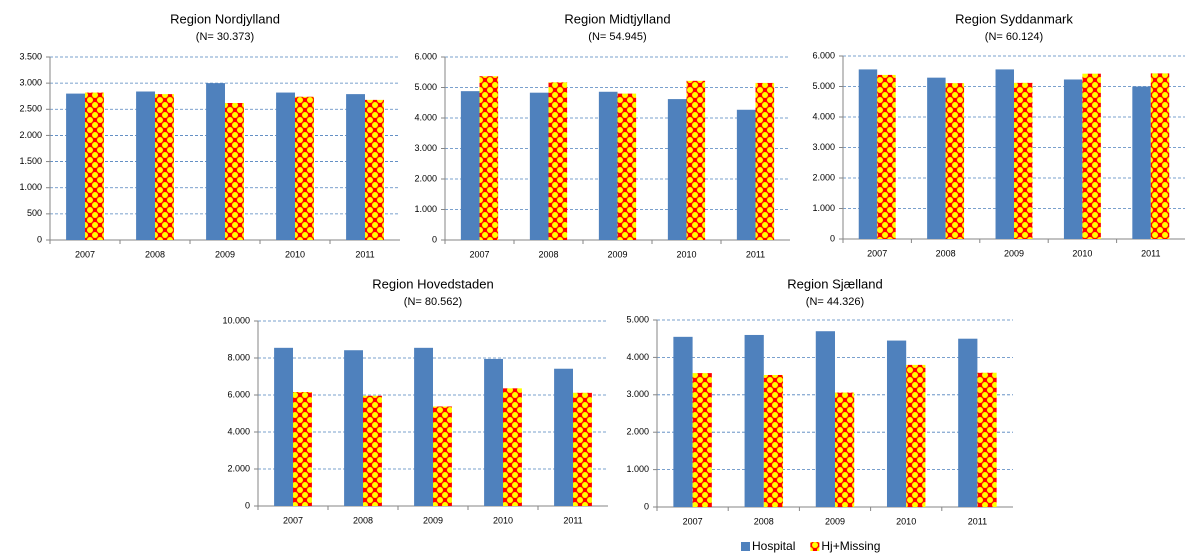 The width and height of the screenshot is (1189, 554). Describe the element at coordinates (225, 37) in the screenshot. I see `chart-subtitle: (N= 30.373)` at that location.